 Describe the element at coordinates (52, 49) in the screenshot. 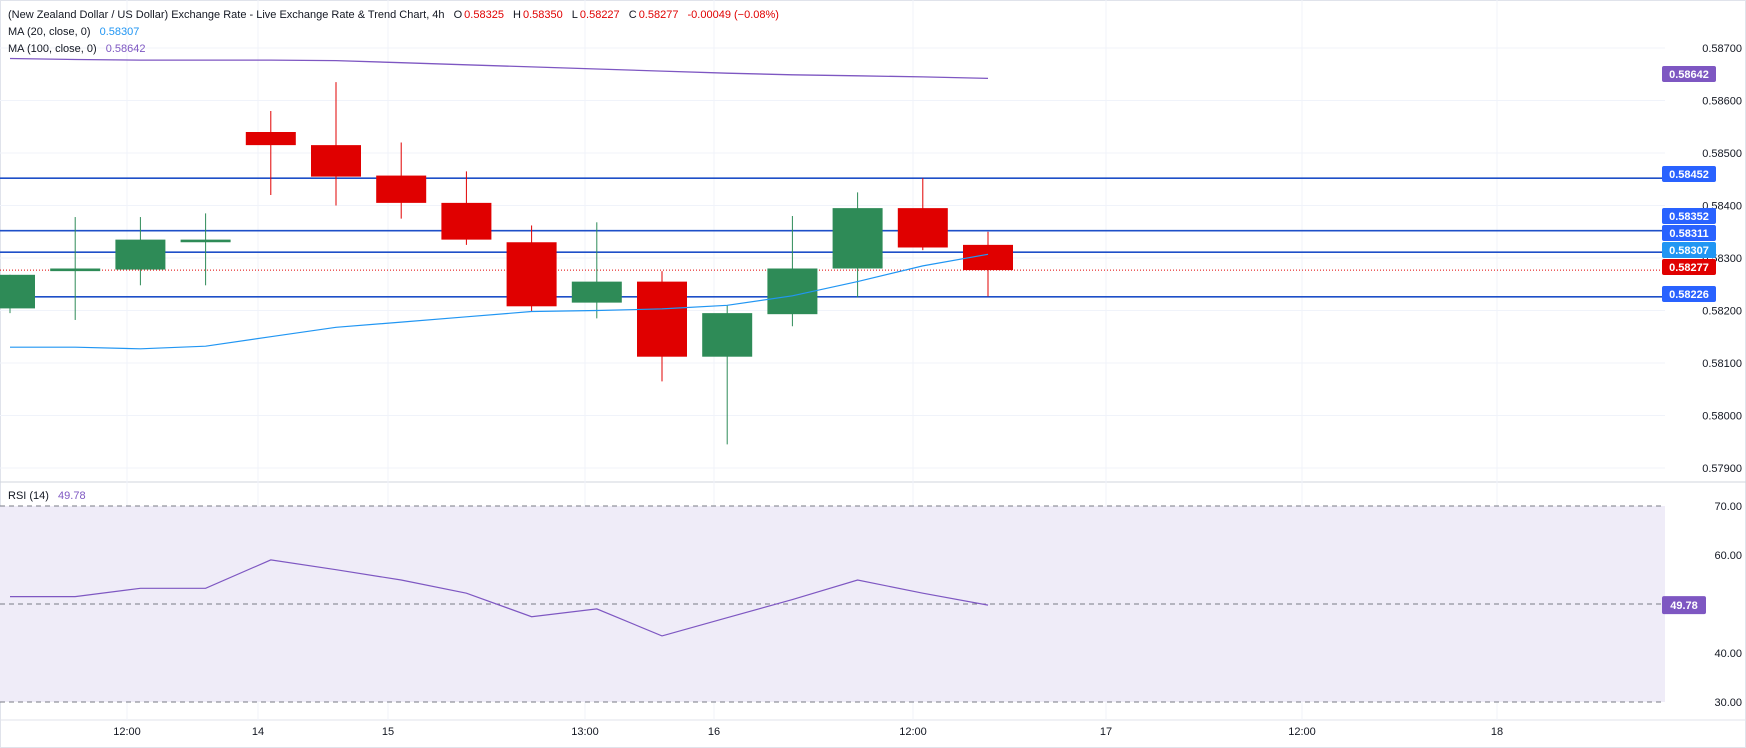

I see `ma100-label: MA (100, close, 0)` at that location.